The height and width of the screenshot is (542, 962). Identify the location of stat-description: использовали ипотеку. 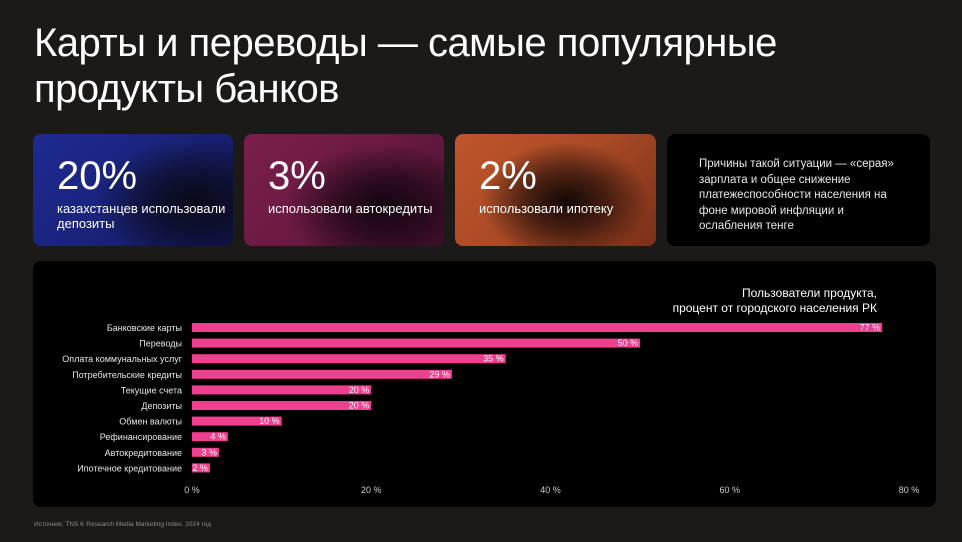
(546, 208).